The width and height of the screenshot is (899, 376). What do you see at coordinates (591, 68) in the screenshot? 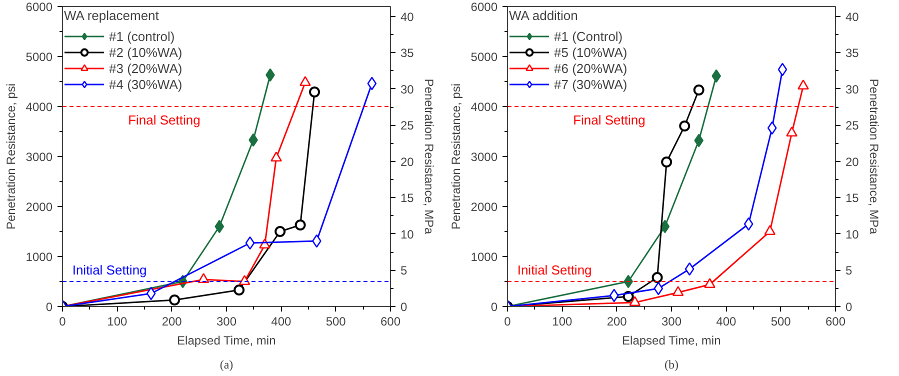
I see `legend-label: #6 (20%WA)` at bounding box center [591, 68].